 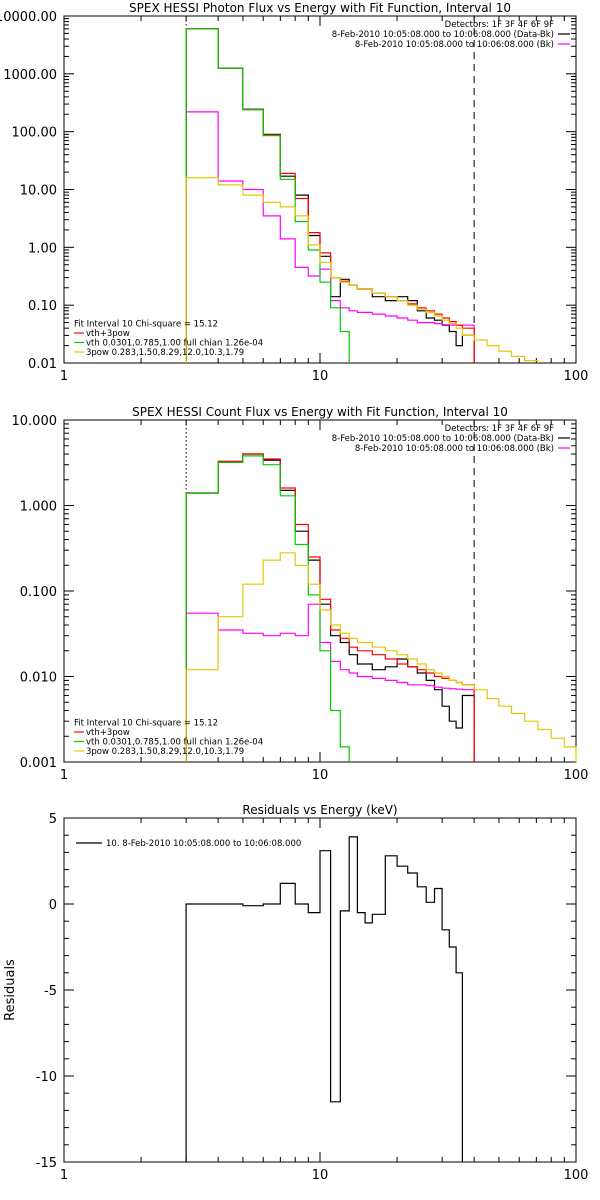 I want to click on y-tick-label: 1.000, so click(x=38, y=507).